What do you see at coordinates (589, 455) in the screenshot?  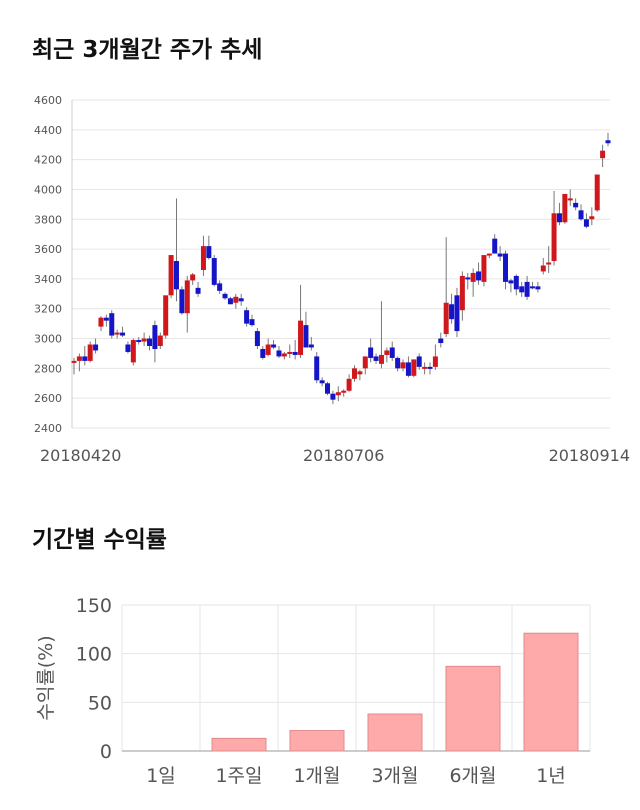 I see `price-x-tick-label: 20180914` at bounding box center [589, 455].